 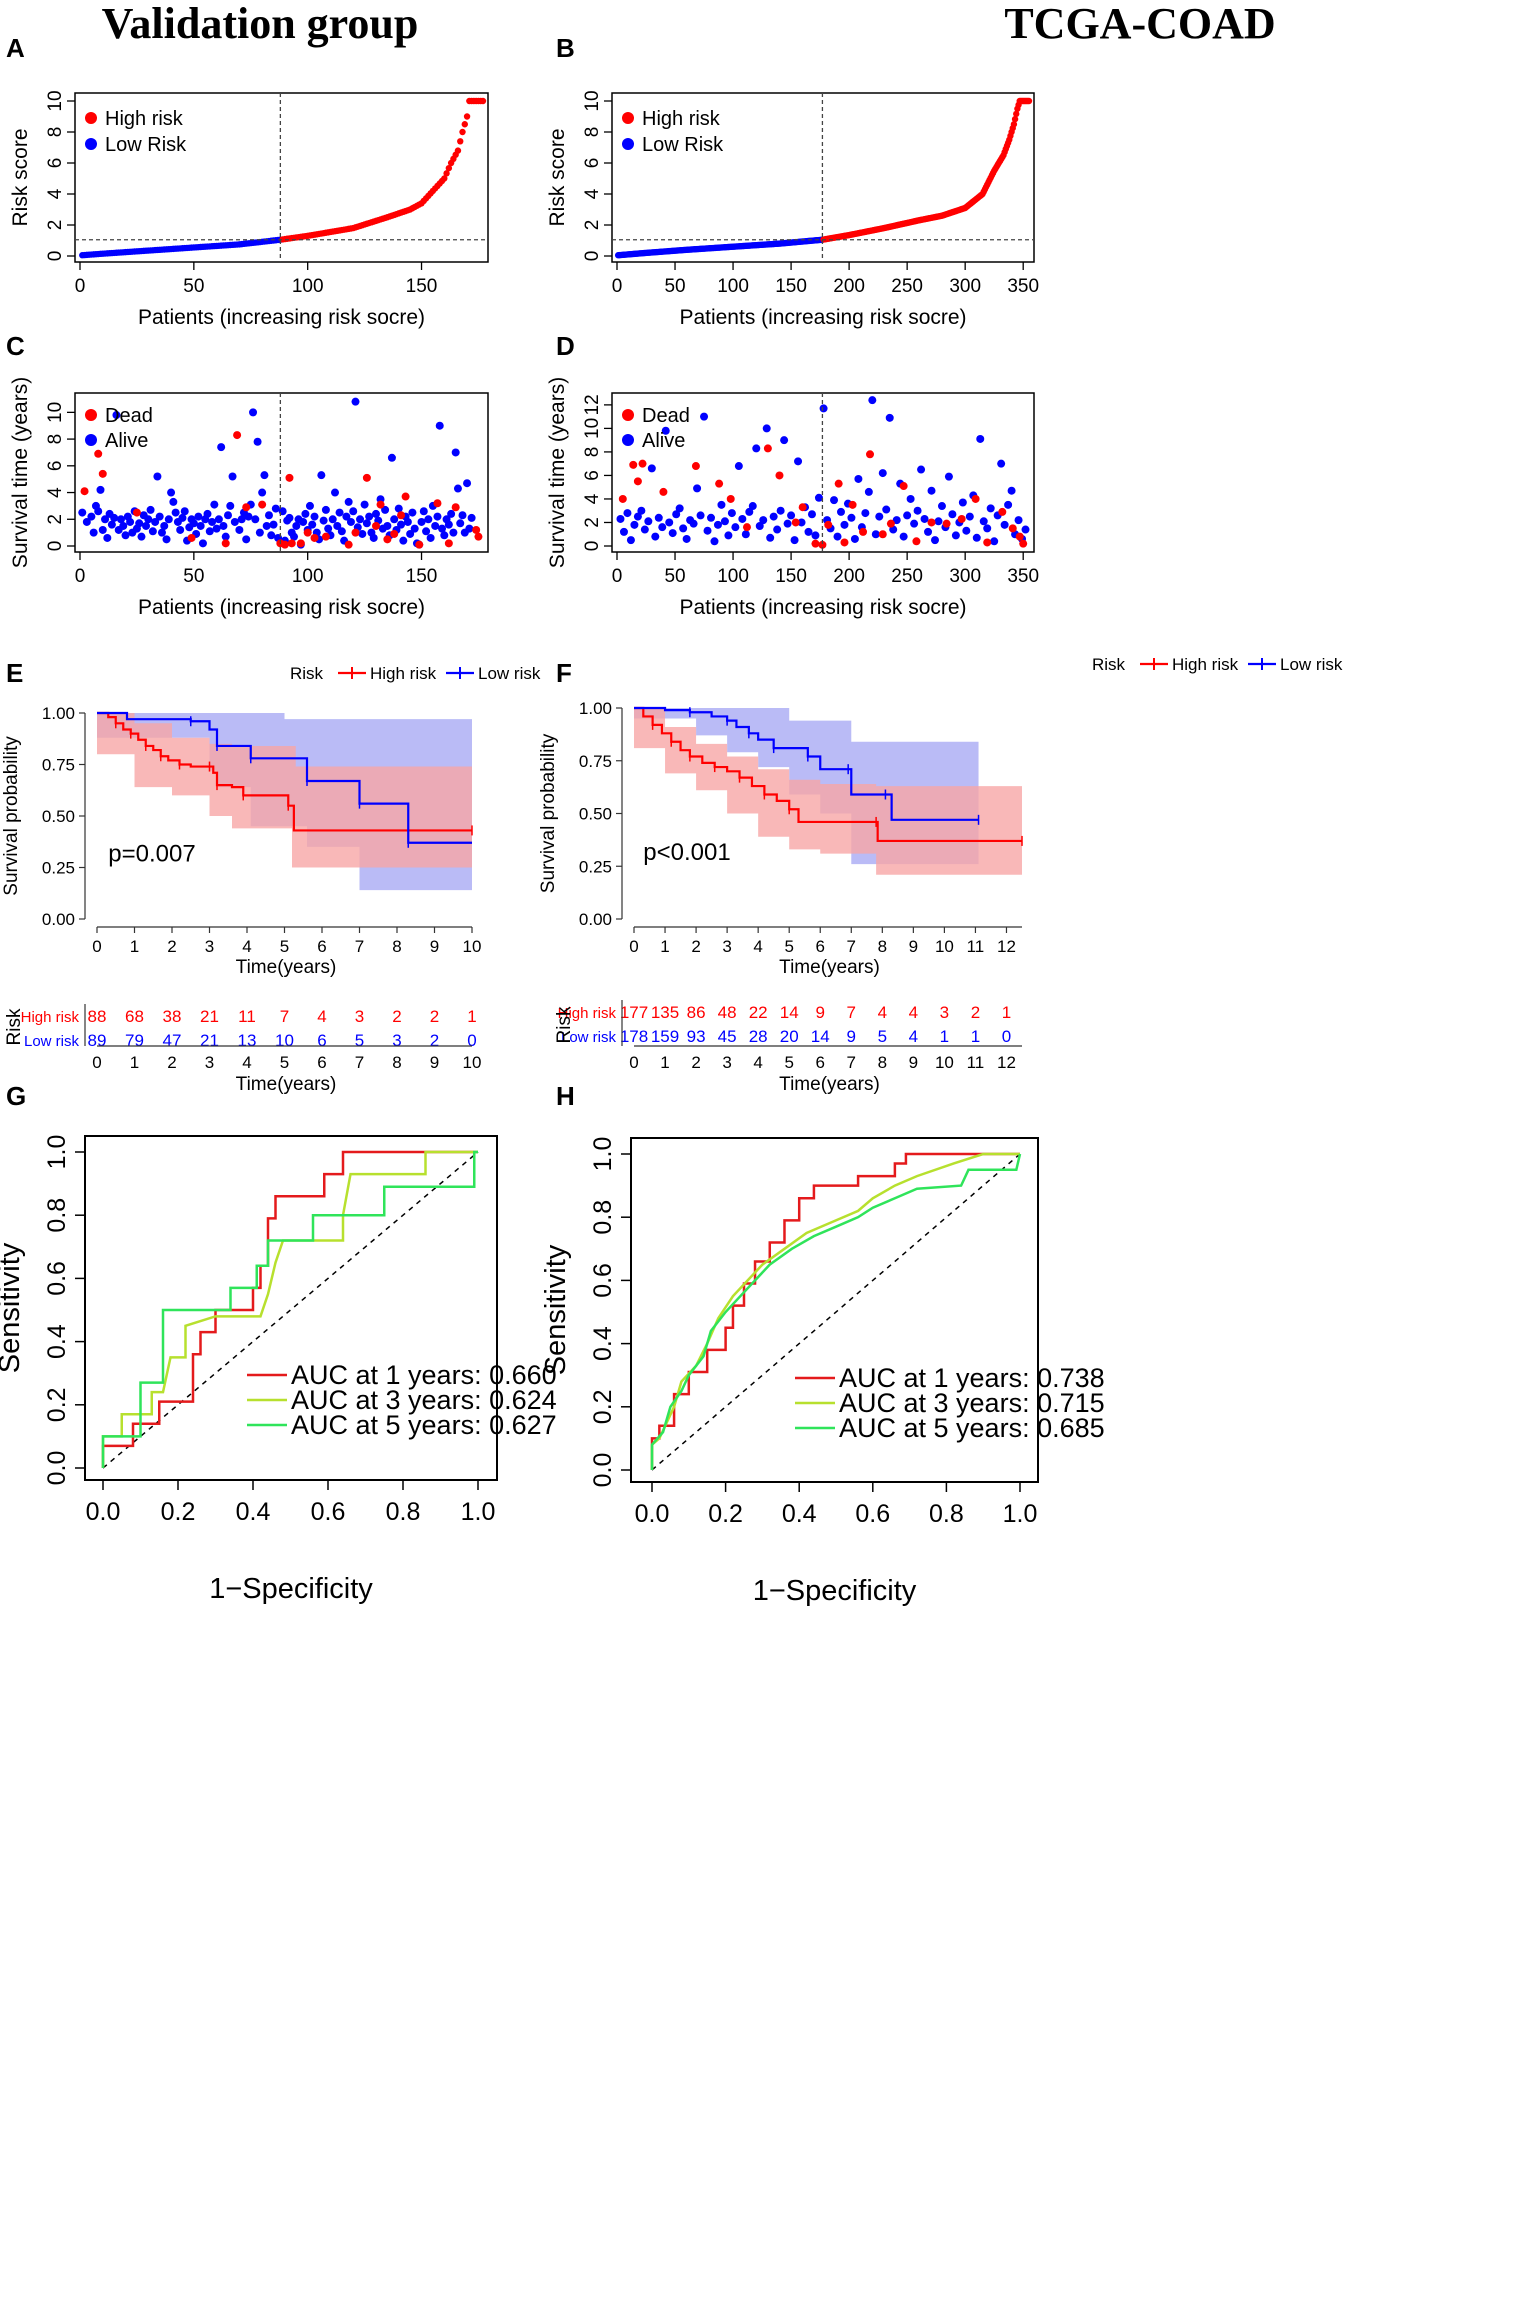 What do you see at coordinates (55, 519) in the screenshot?
I see `y-tick-label: 2` at bounding box center [55, 519].